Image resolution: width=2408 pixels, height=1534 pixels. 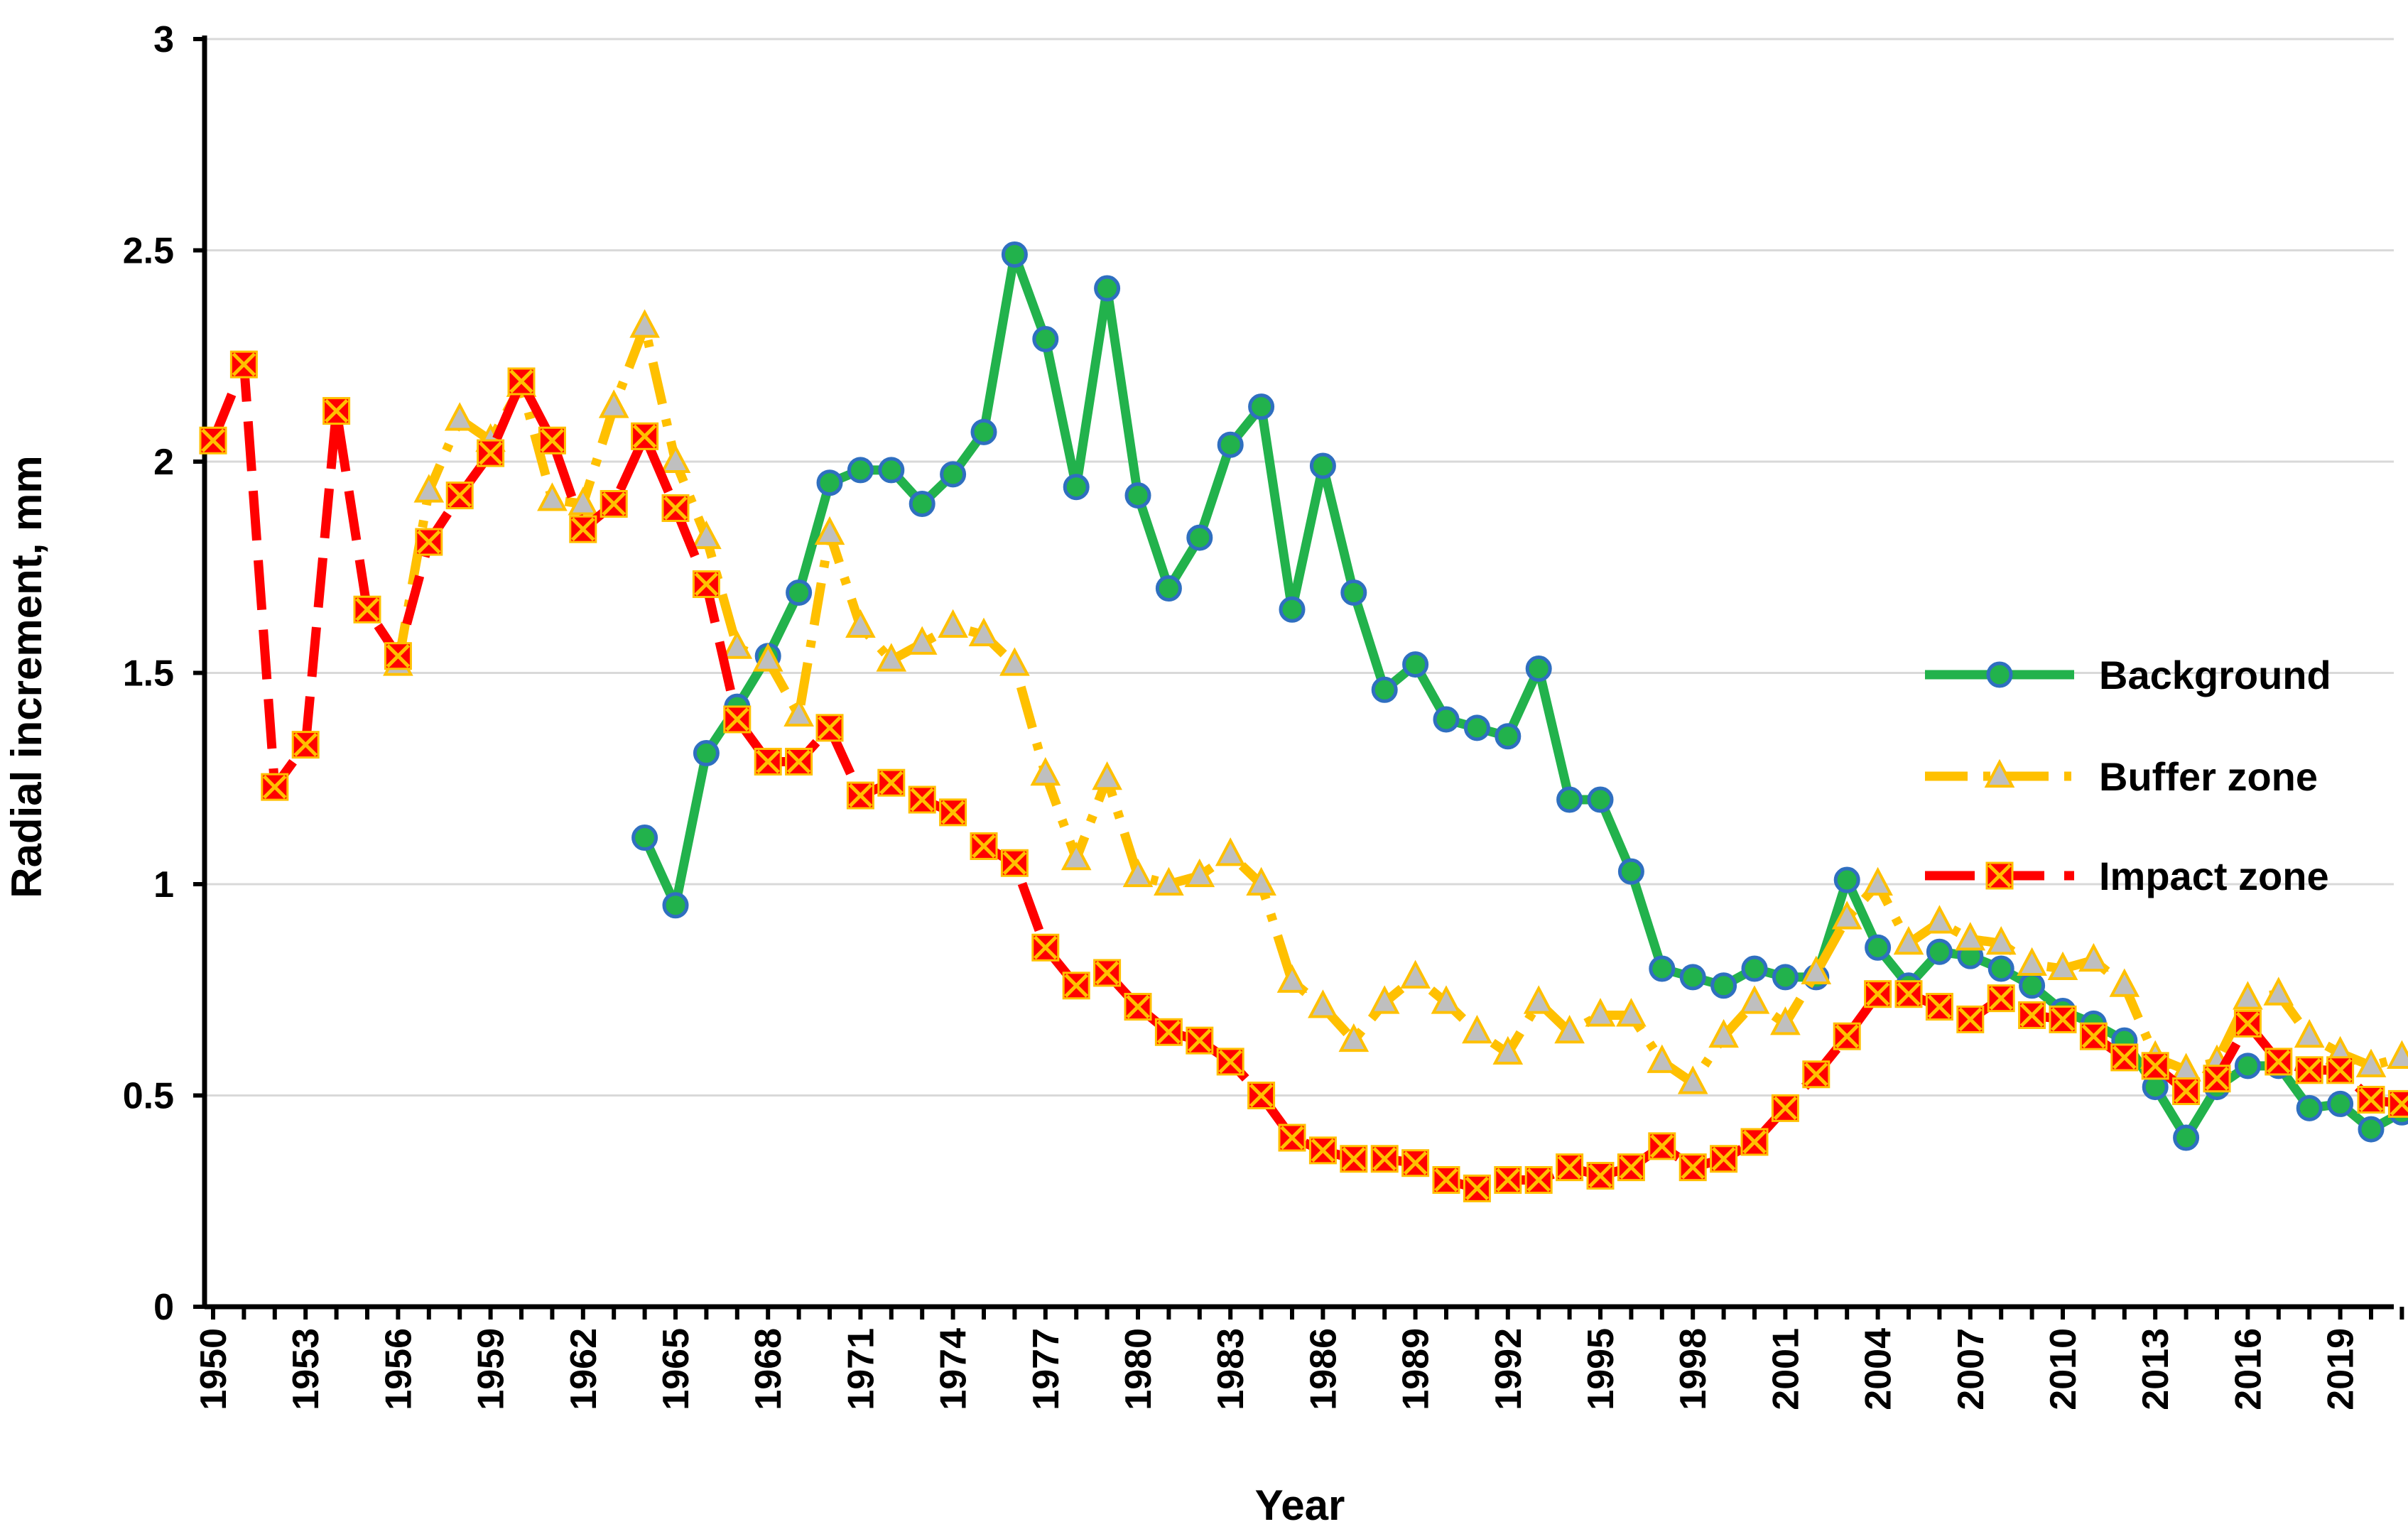 What do you see at coordinates (2208, 776) in the screenshot?
I see `legend-label: Buffer zone` at bounding box center [2208, 776].